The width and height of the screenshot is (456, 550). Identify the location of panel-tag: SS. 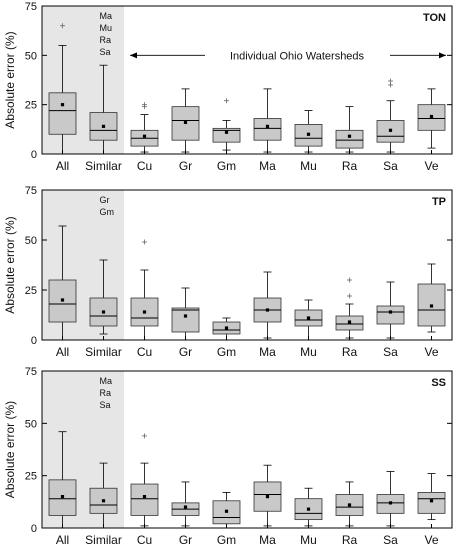
(438, 383).